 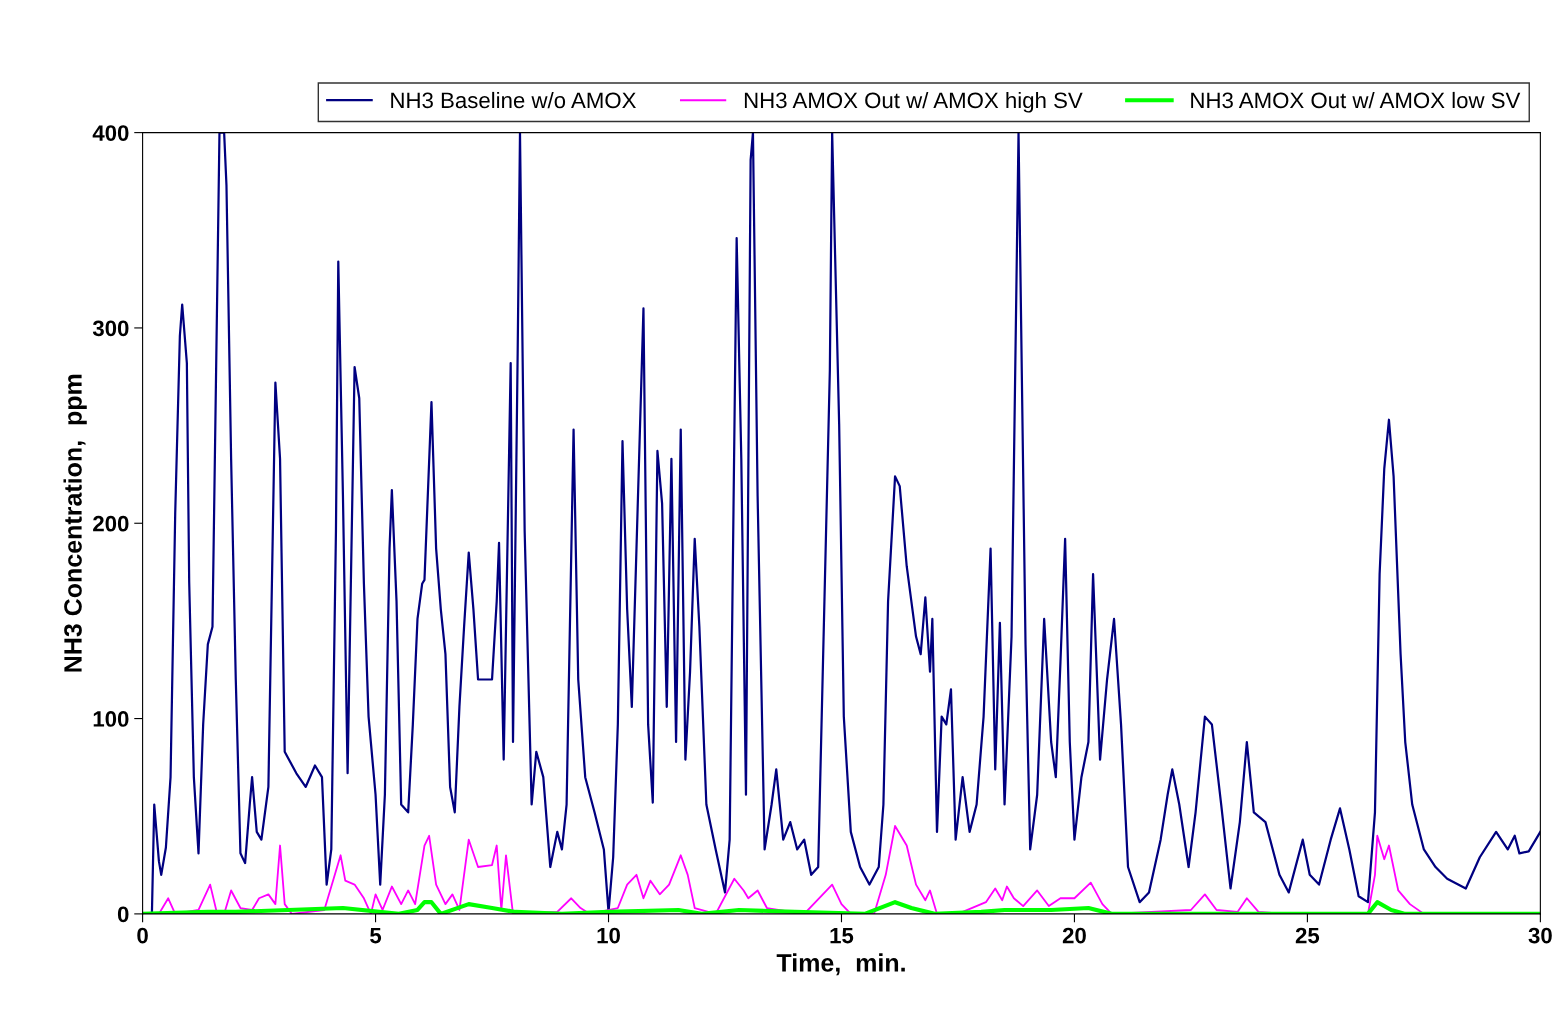 What do you see at coordinates (913, 102) in the screenshot?
I see `legend-label: NH3 AMOX Out w/ AMOX high SV` at bounding box center [913, 102].